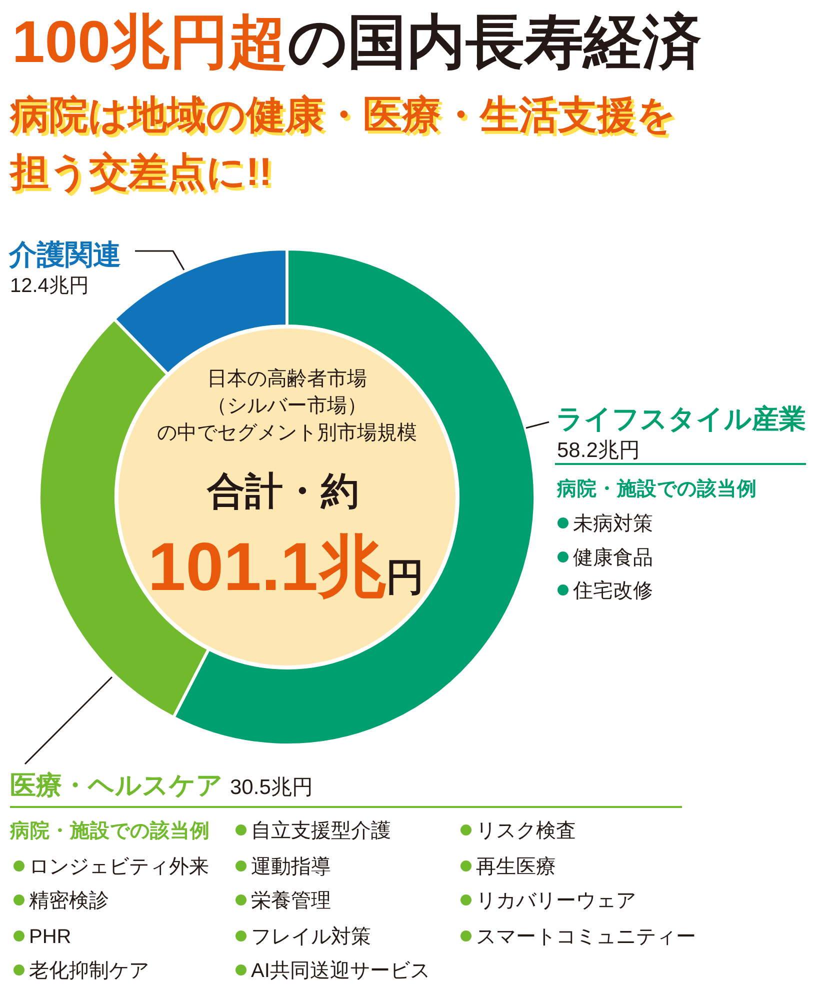 The height and width of the screenshot is (987, 814). Describe the element at coordinates (287, 406) in the screenshot. I see `text: （シルバー市場）` at that location.